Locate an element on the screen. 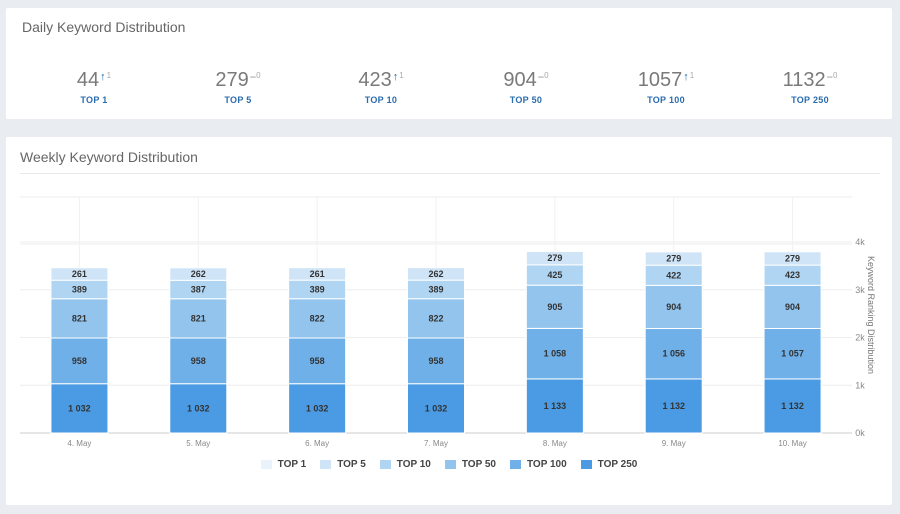  stat-value: 904 is located at coordinates (520, 80).